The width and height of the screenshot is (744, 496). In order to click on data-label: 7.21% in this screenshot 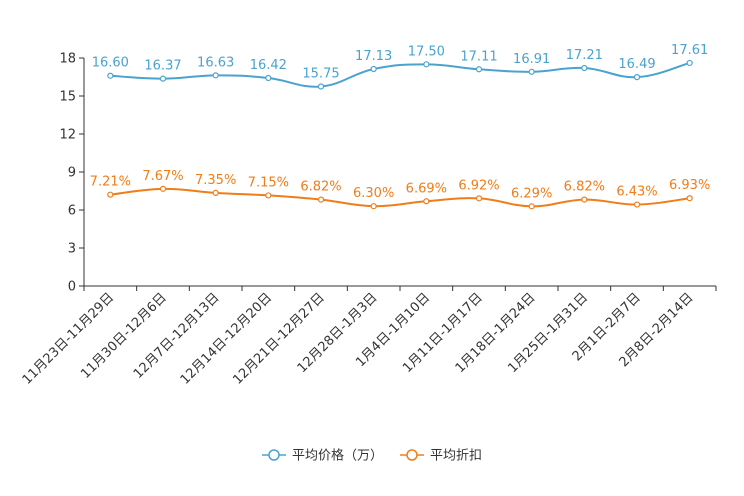, I will do `click(110, 182)`.